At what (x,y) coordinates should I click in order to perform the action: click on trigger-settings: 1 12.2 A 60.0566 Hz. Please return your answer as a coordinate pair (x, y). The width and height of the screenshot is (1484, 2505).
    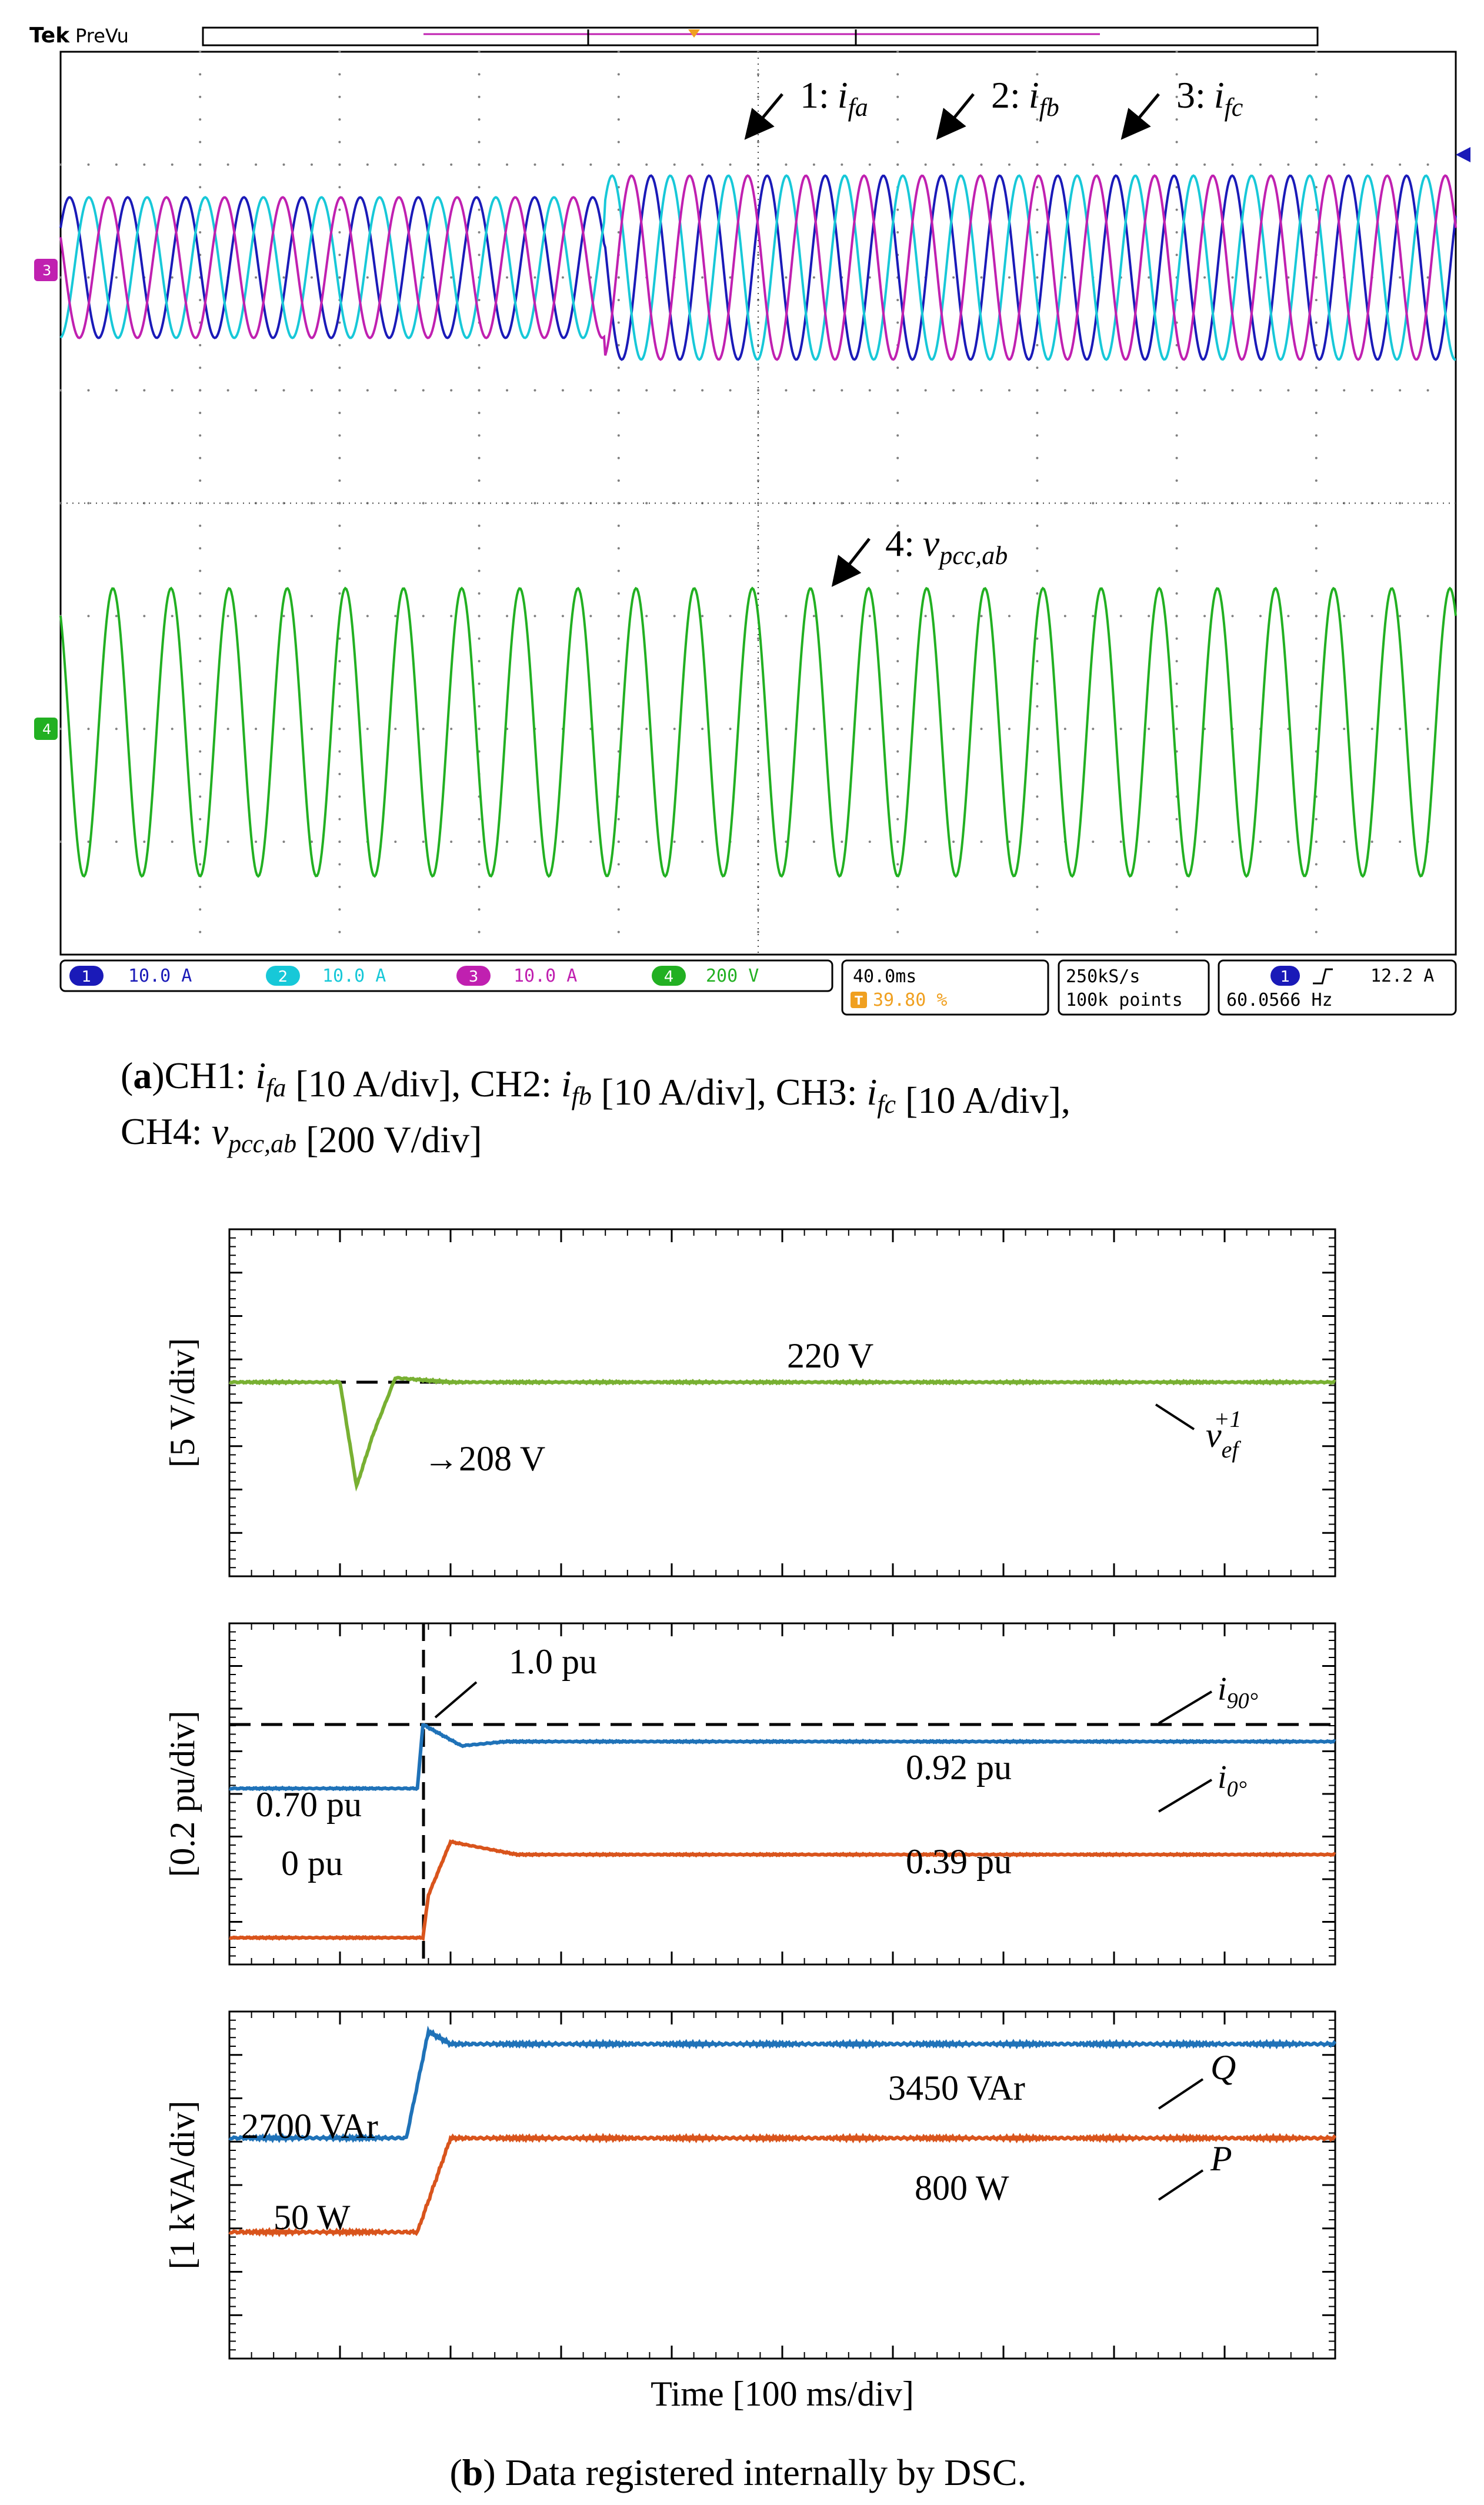
    Looking at the image, I should click on (1338, 987).